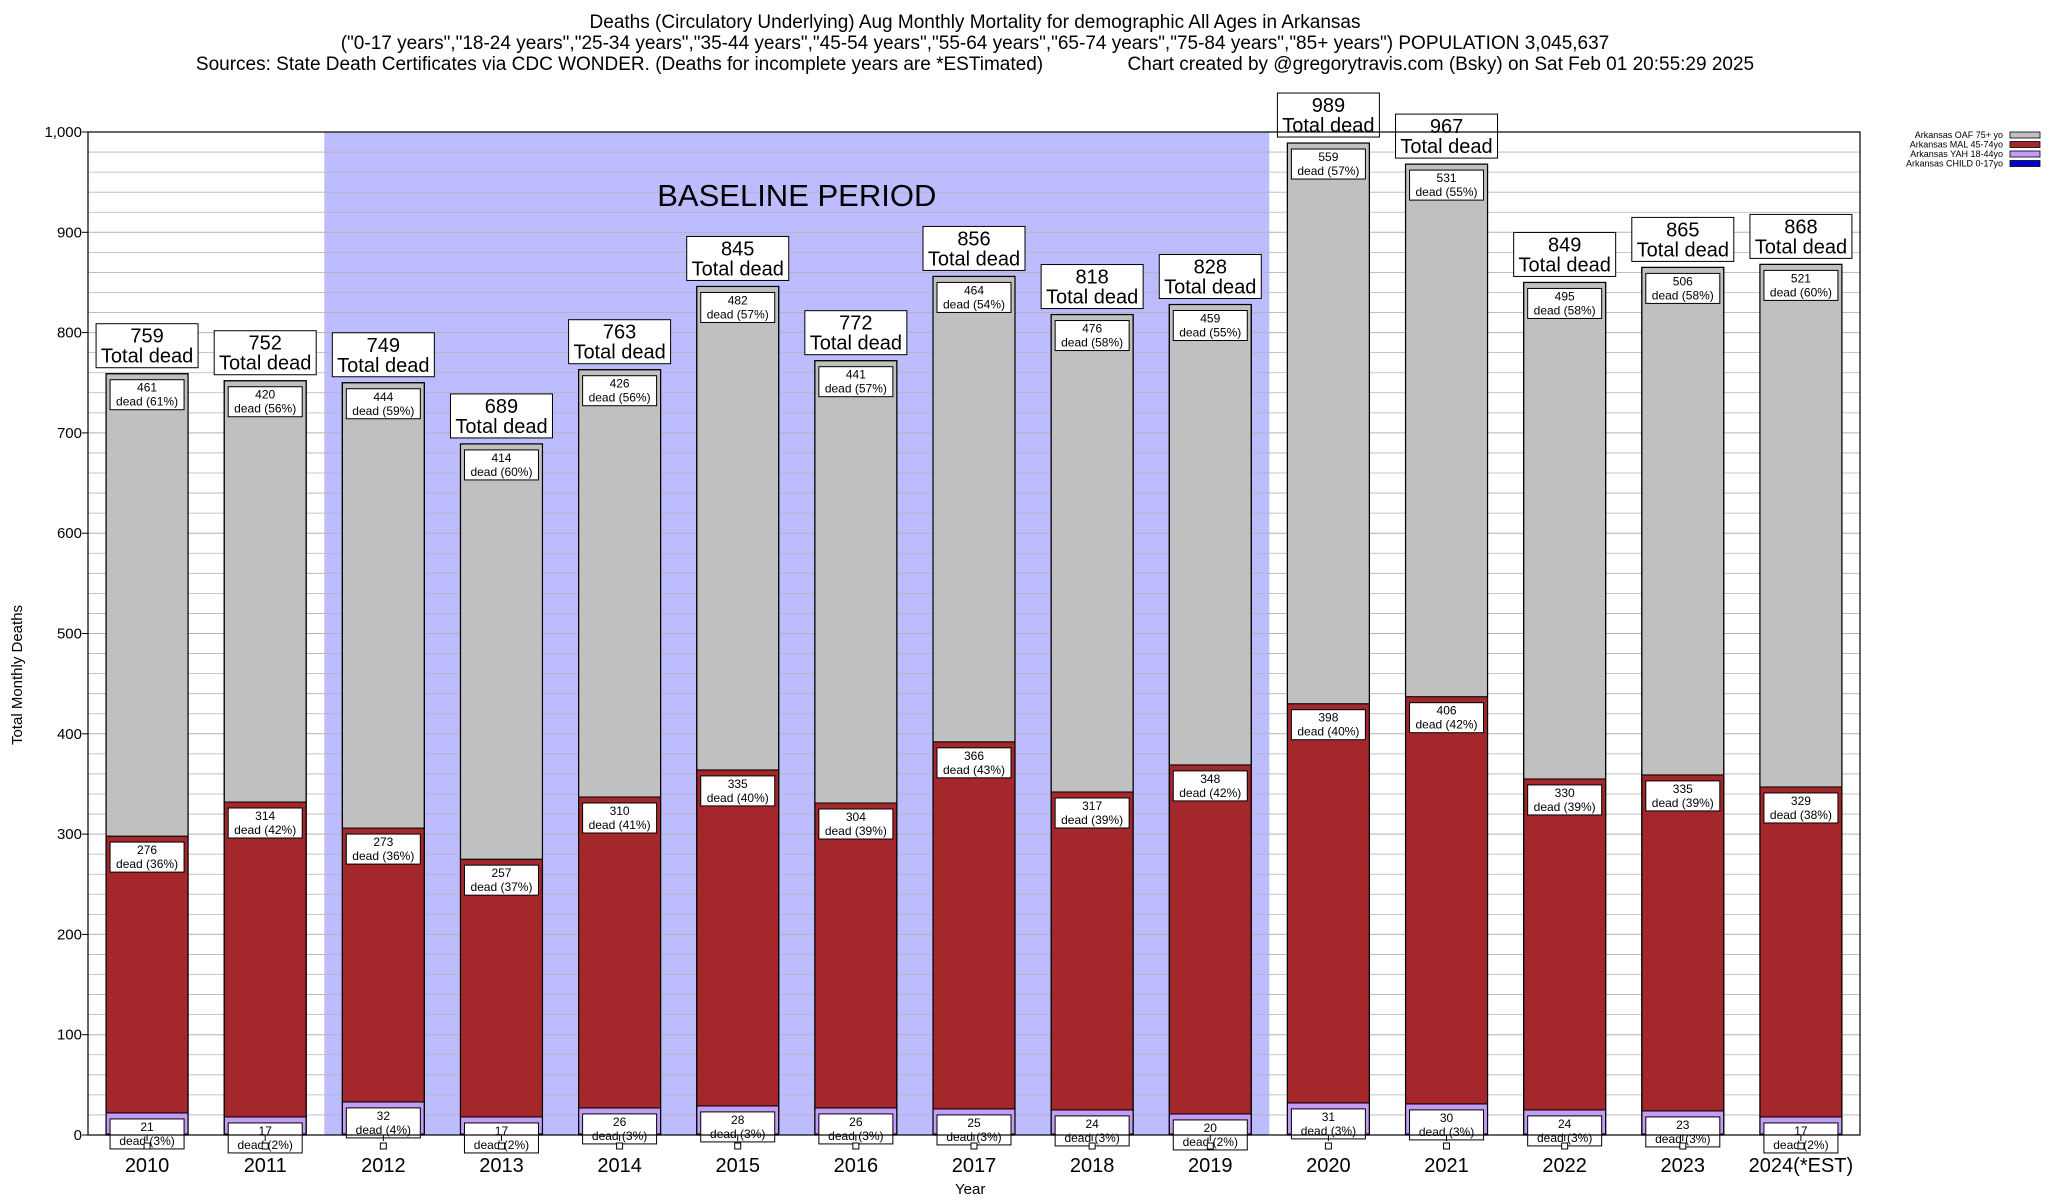 The image size is (2048, 1200). What do you see at coordinates (973, 239) in the screenshot?
I see `total-value-label: 856` at bounding box center [973, 239].